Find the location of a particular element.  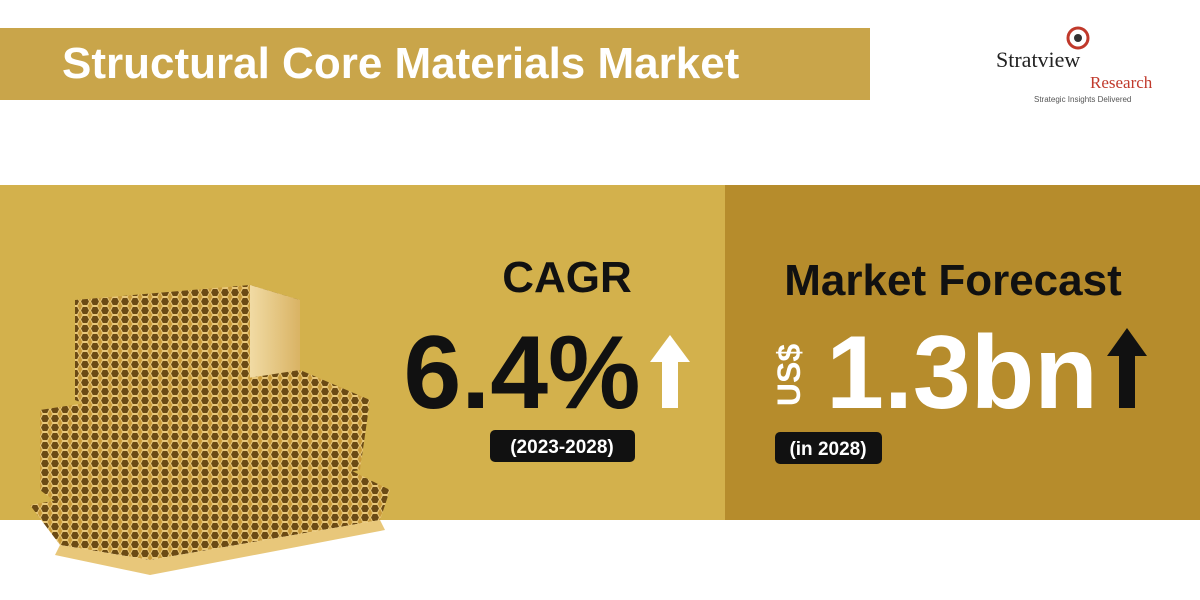

title-banner is located at coordinates (435, 64).